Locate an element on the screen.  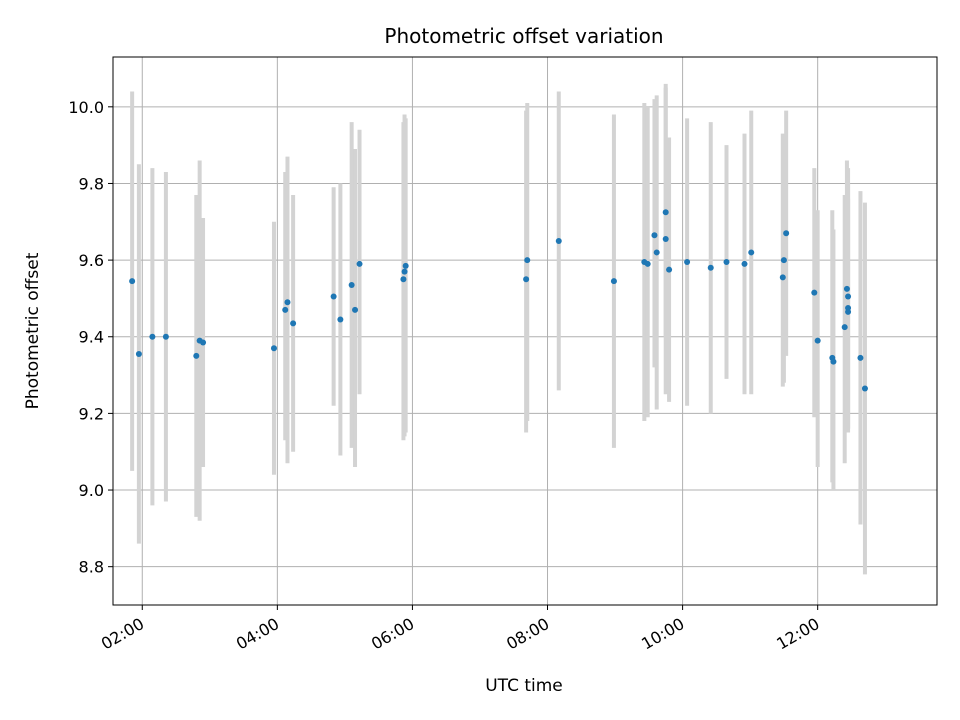
y-tick-label: 8.8 is located at coordinates (91, 567).